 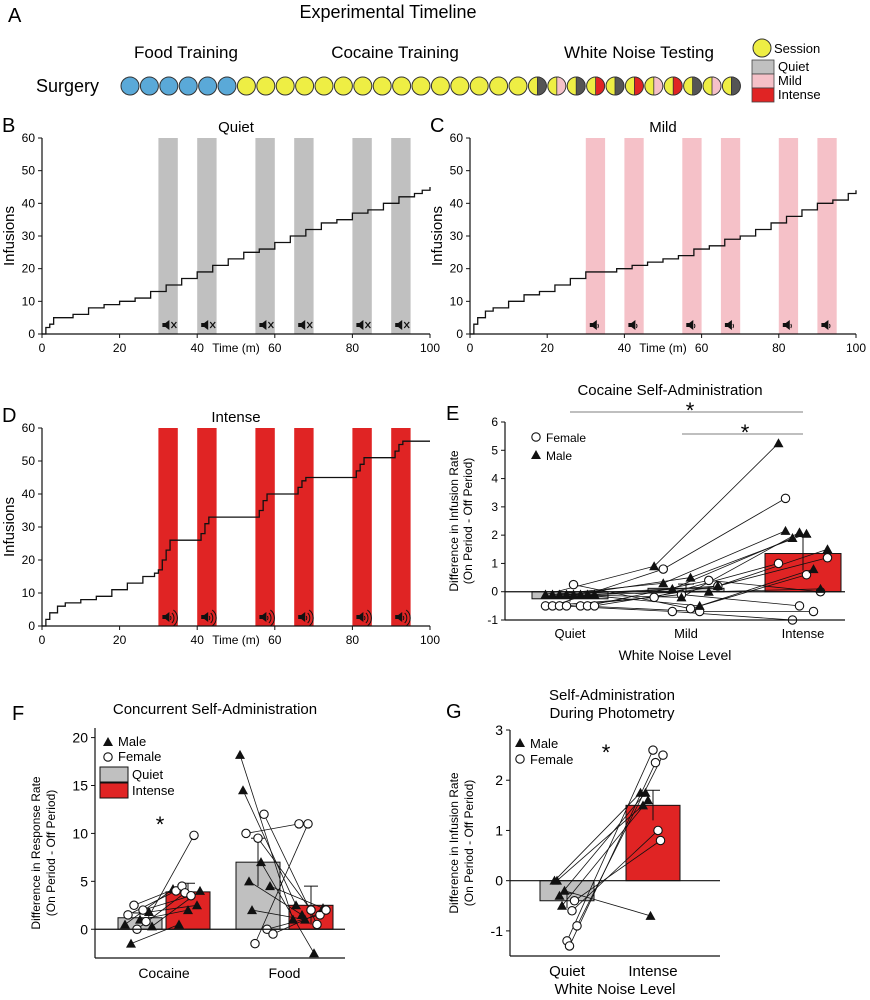 What do you see at coordinates (669, 390) in the screenshot?
I see `chart-title: Cocaine Self-Administration` at bounding box center [669, 390].